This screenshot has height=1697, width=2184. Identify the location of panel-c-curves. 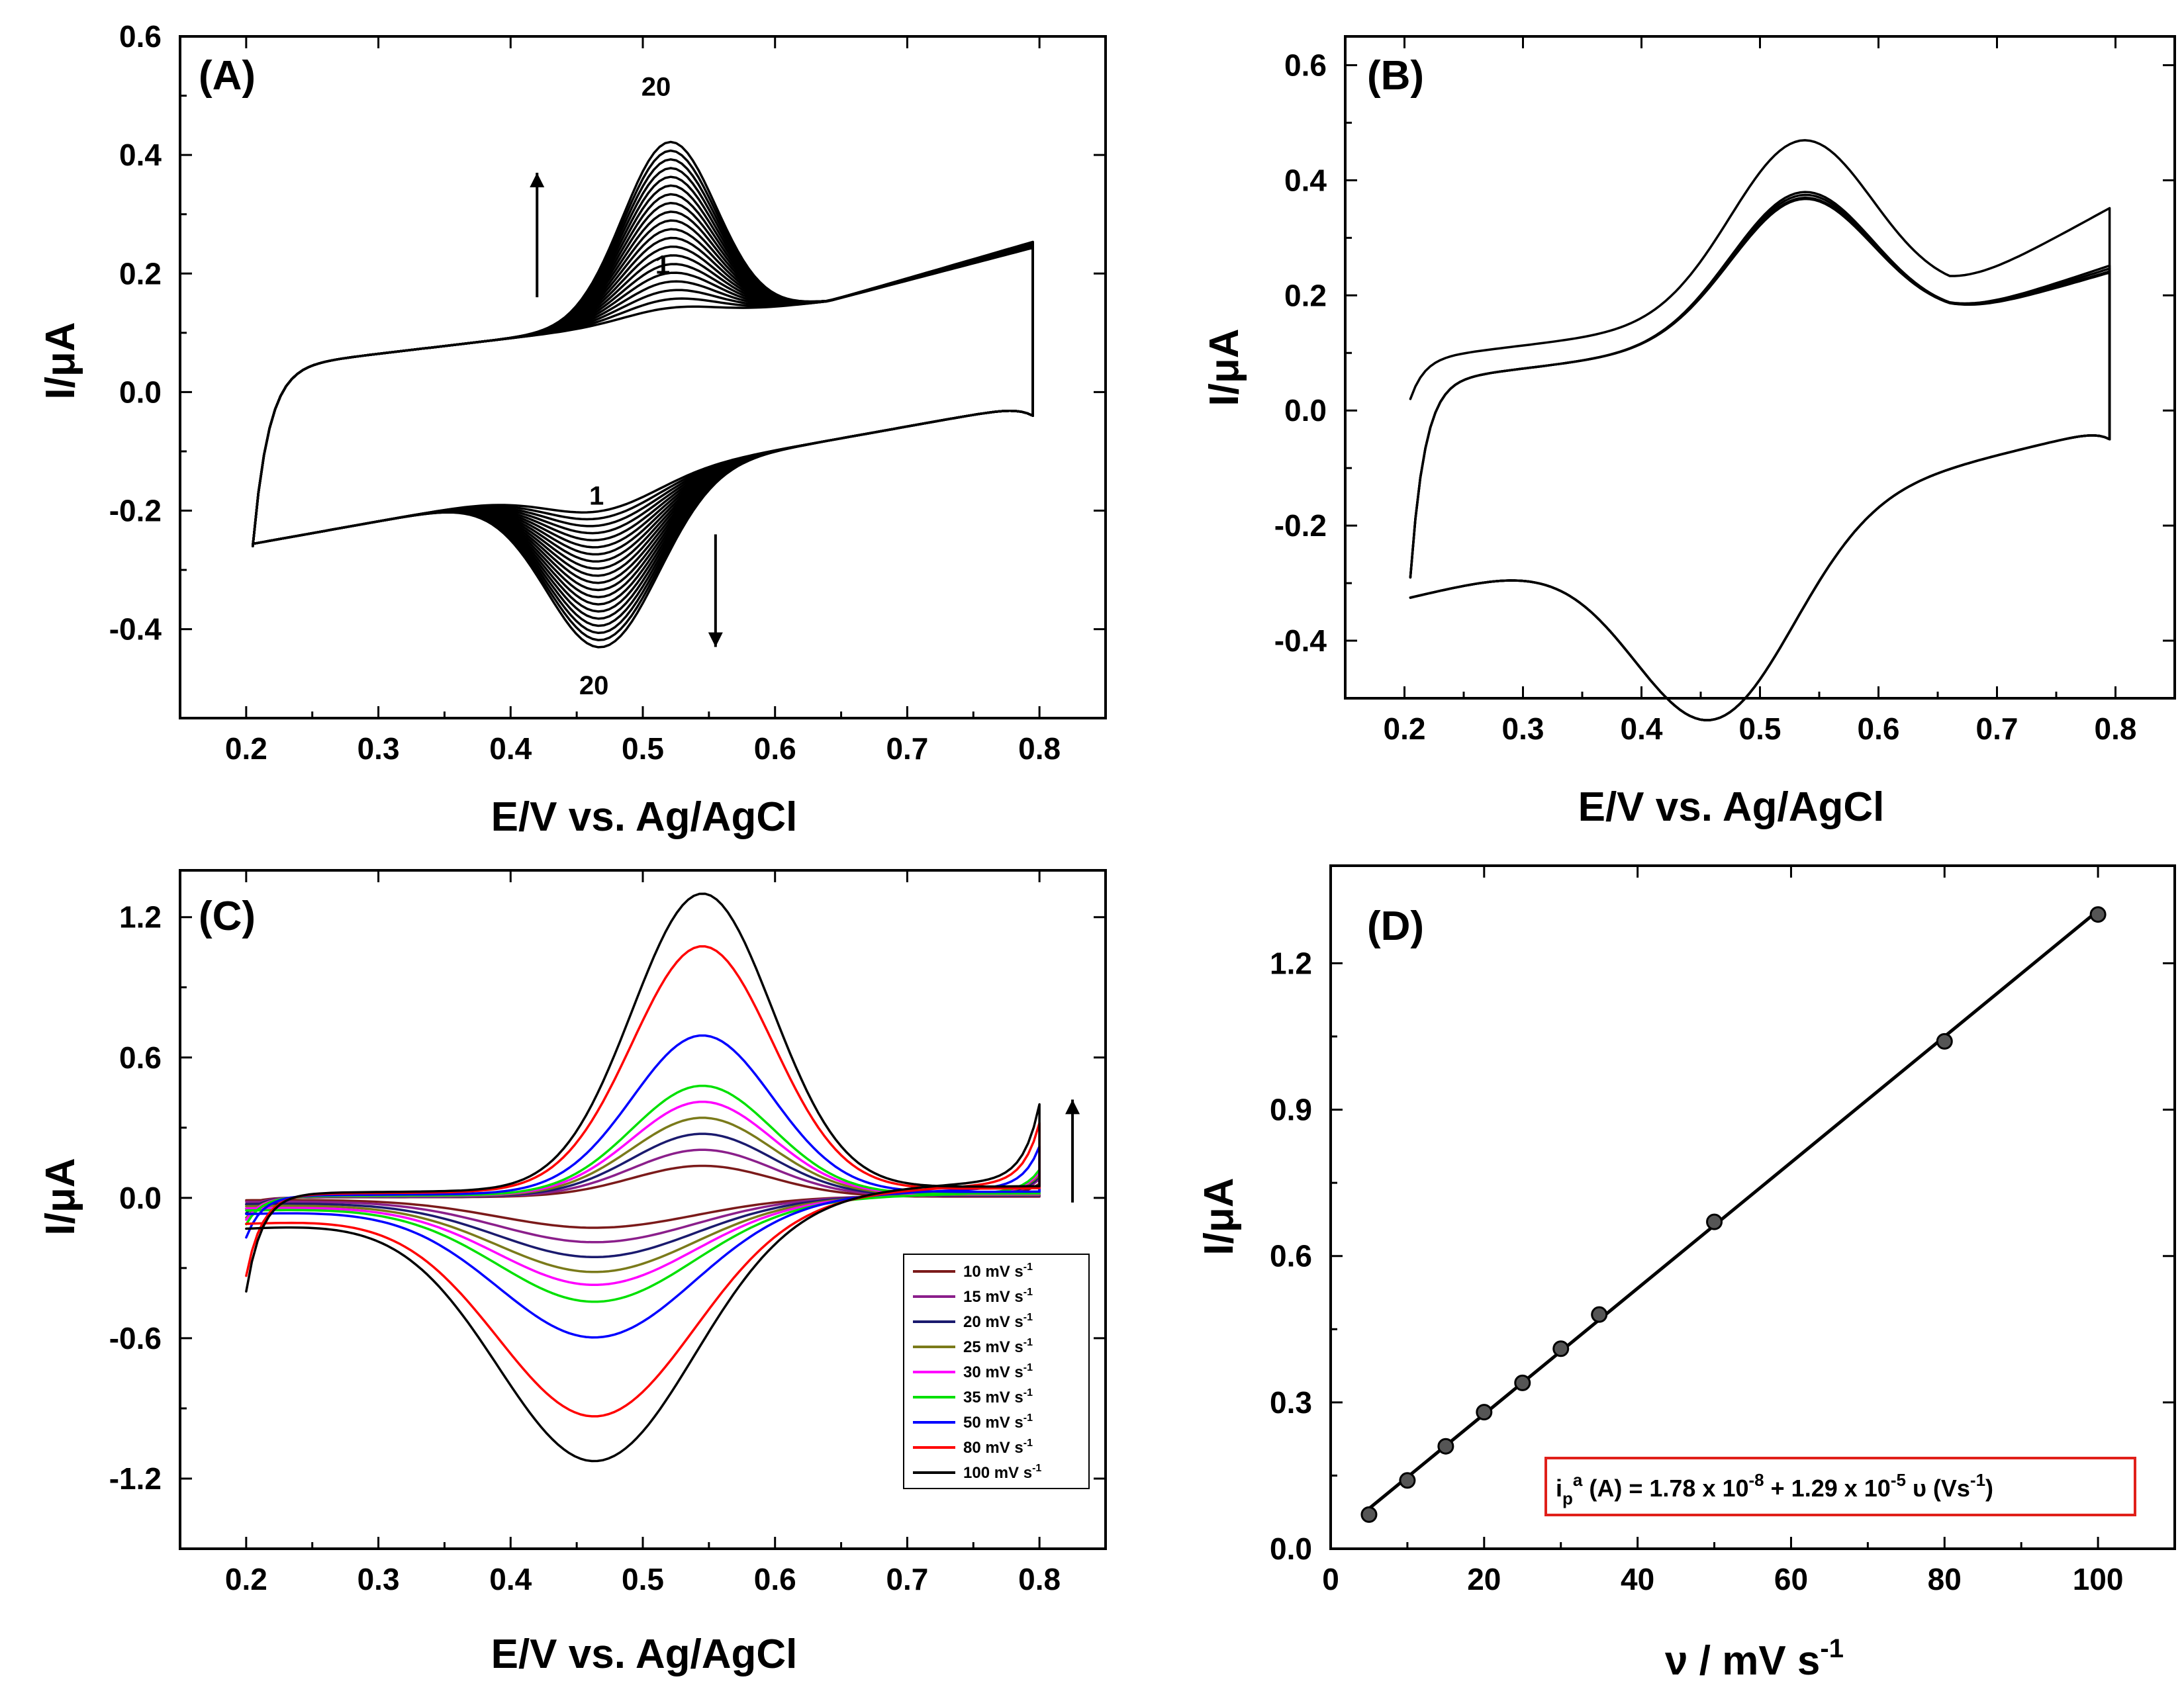
(643, 1177).